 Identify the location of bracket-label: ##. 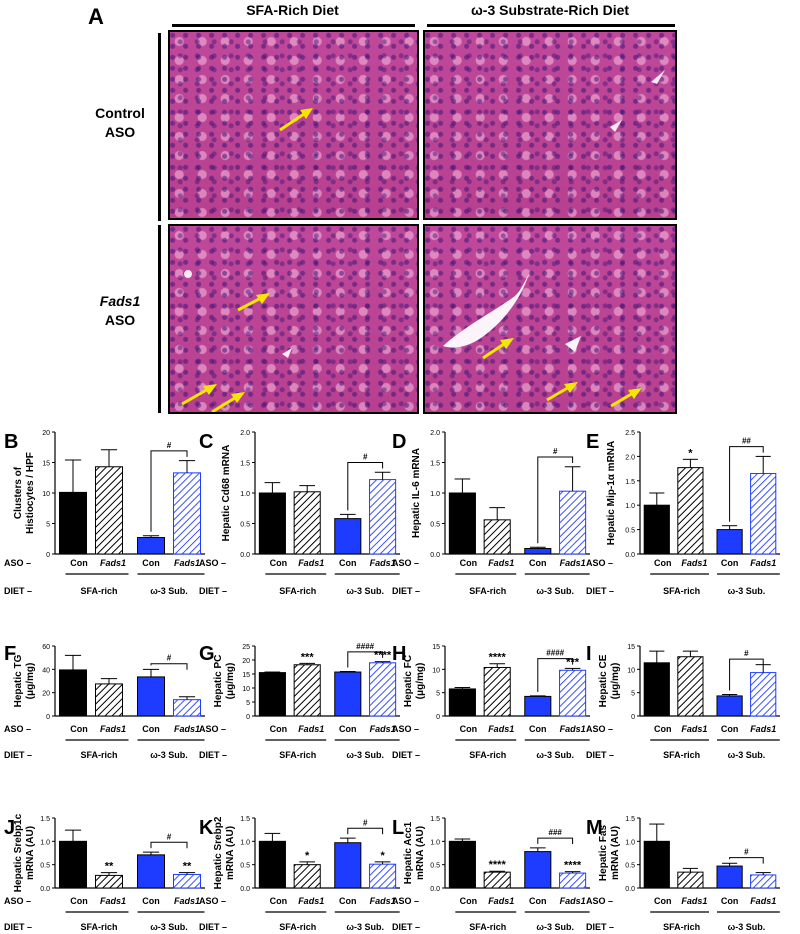
(746, 441).